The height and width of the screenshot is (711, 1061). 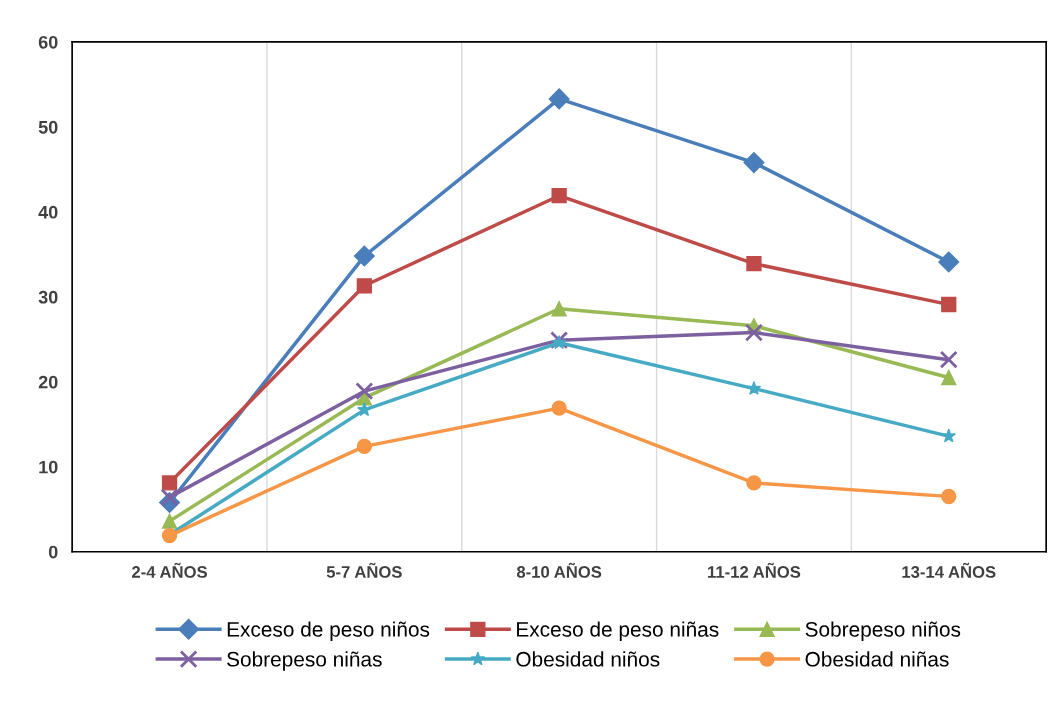 What do you see at coordinates (877, 659) in the screenshot?
I see `legend-label: Obesidad niñas` at bounding box center [877, 659].